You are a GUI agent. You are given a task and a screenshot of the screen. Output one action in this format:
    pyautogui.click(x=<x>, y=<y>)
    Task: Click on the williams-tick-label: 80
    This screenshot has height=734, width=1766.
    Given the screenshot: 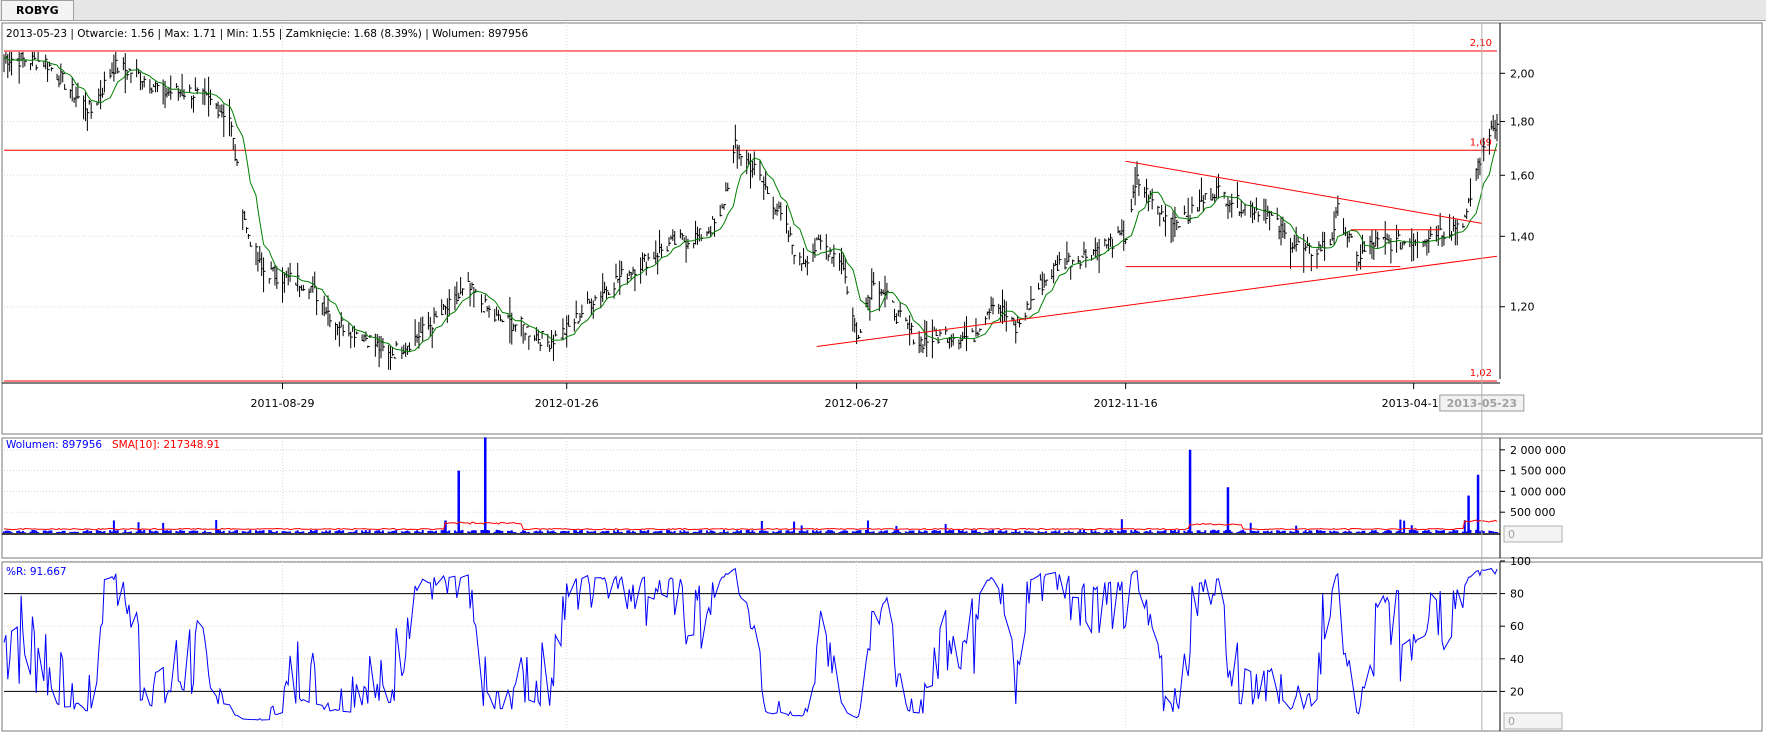 What is the action you would take?
    pyautogui.click(x=1517, y=594)
    